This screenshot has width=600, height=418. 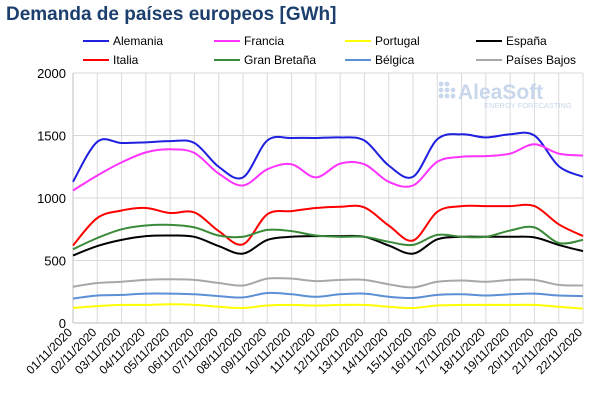 I want to click on legend-label: Gran Bretaña, so click(x=280, y=60).